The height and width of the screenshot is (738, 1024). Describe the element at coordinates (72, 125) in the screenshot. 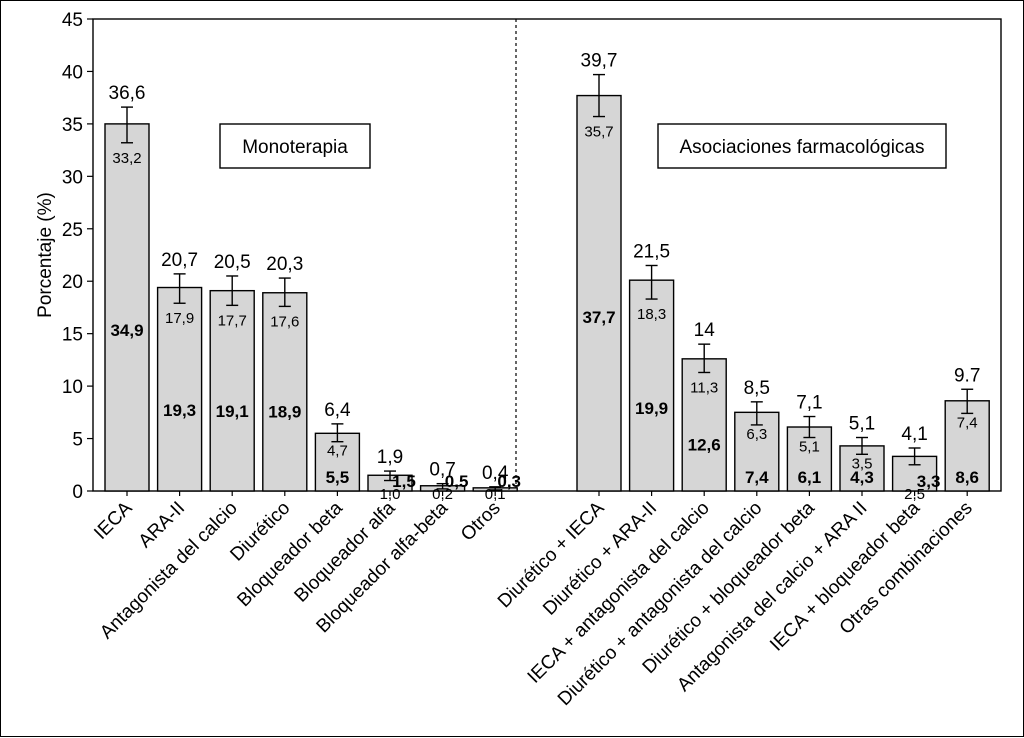

I see `y-tick-label: 35` at that location.